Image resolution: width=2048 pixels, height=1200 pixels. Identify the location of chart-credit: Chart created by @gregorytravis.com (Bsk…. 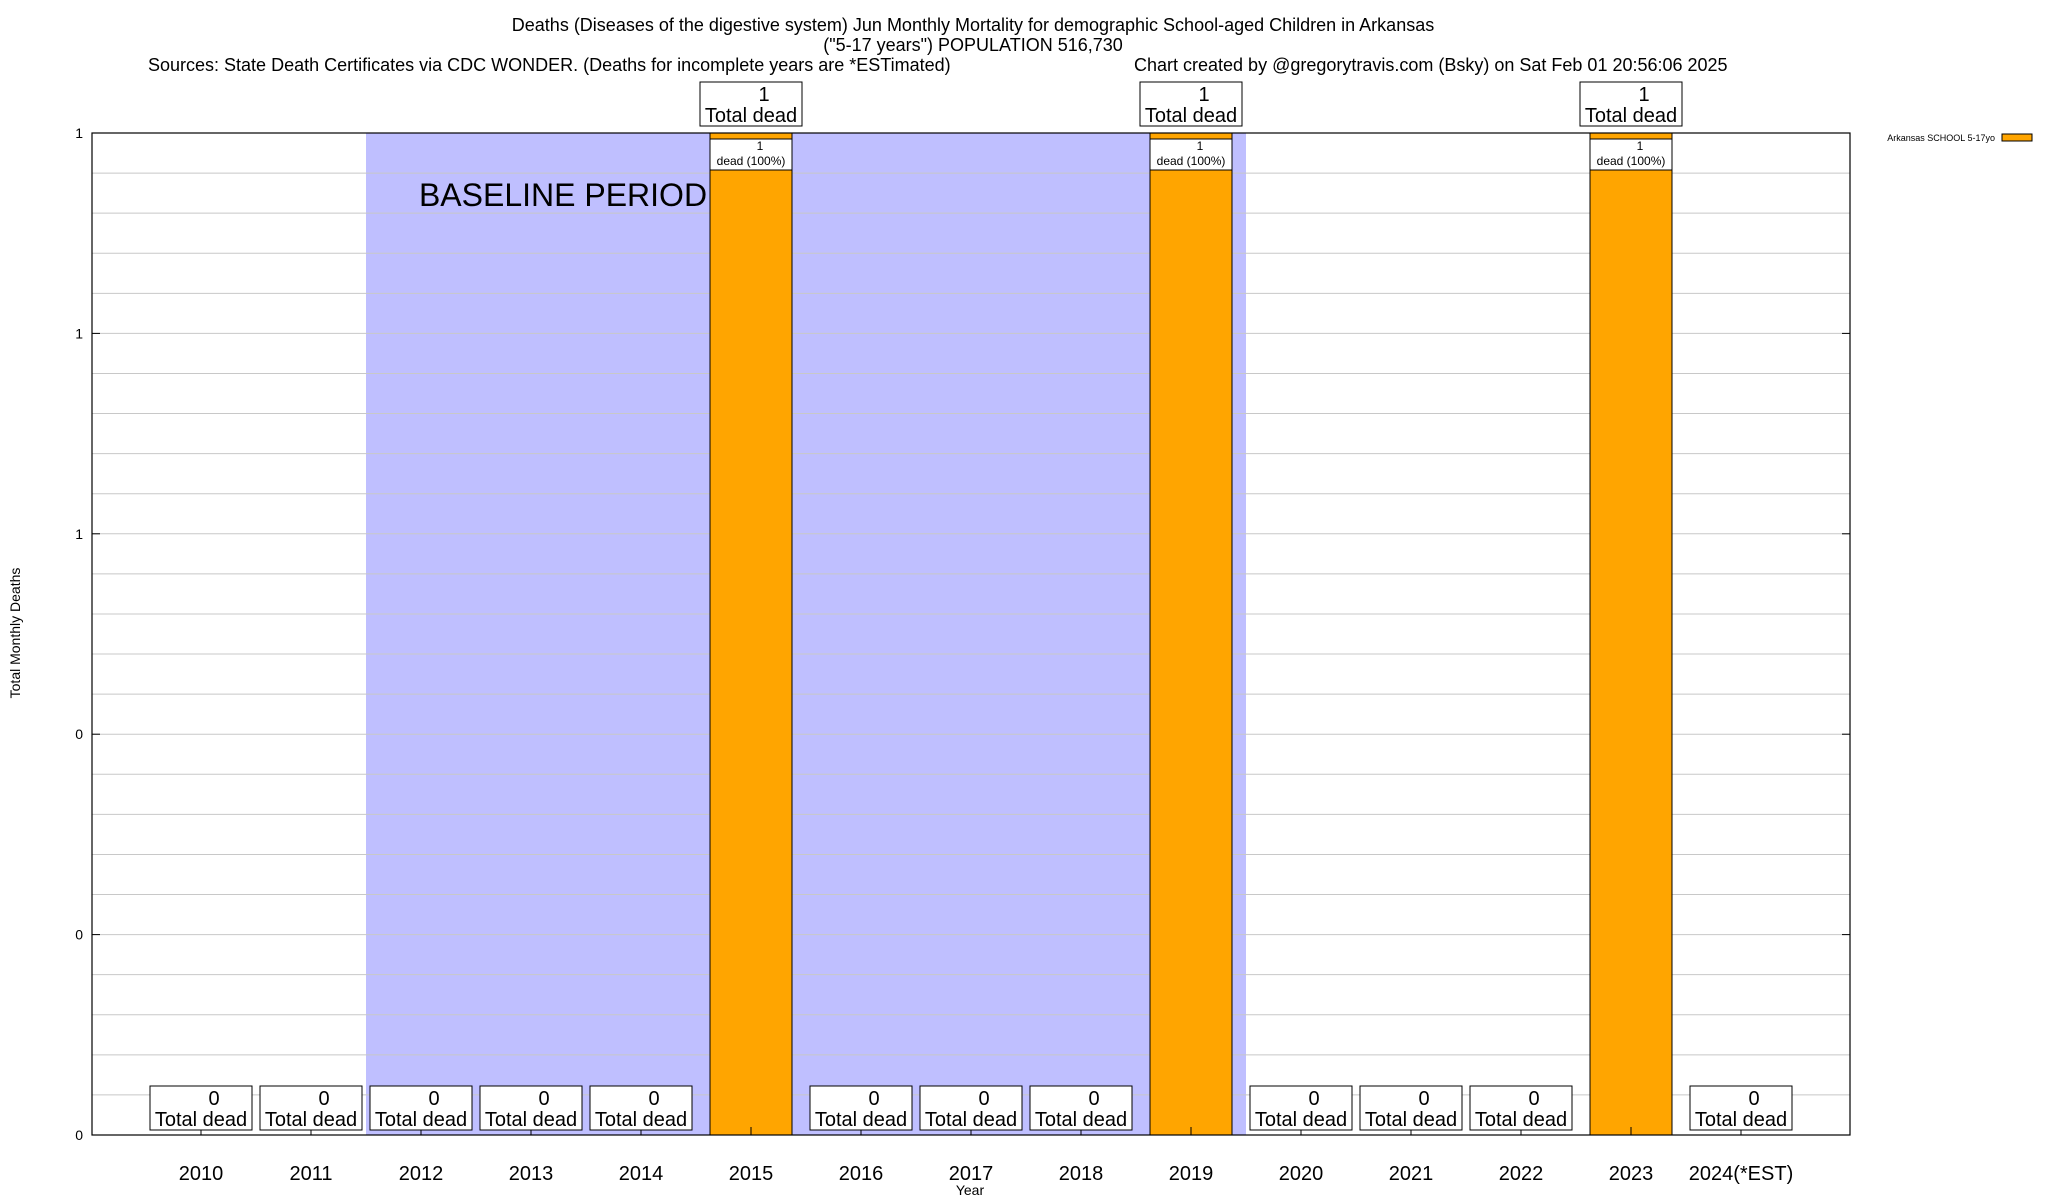
(1431, 65).